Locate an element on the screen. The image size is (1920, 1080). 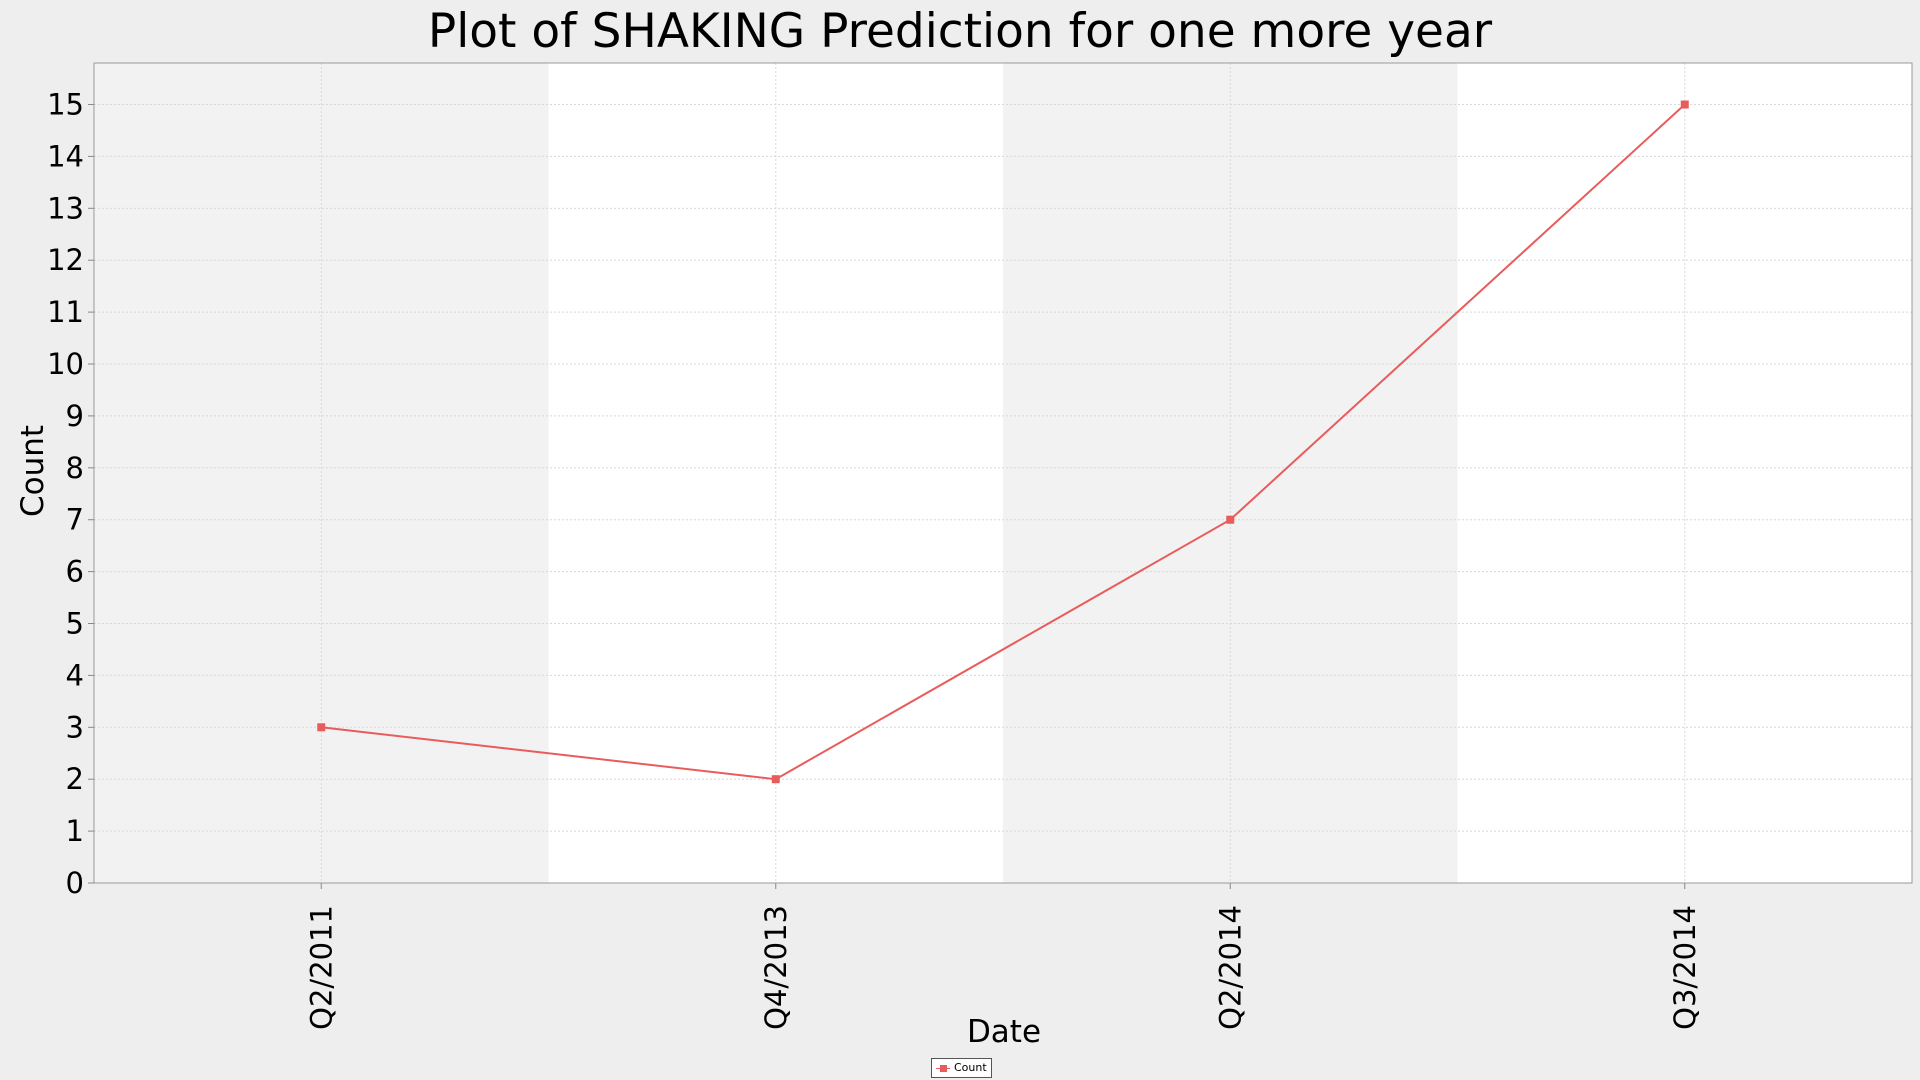
y-tick-label: 6 is located at coordinates (75, 572).